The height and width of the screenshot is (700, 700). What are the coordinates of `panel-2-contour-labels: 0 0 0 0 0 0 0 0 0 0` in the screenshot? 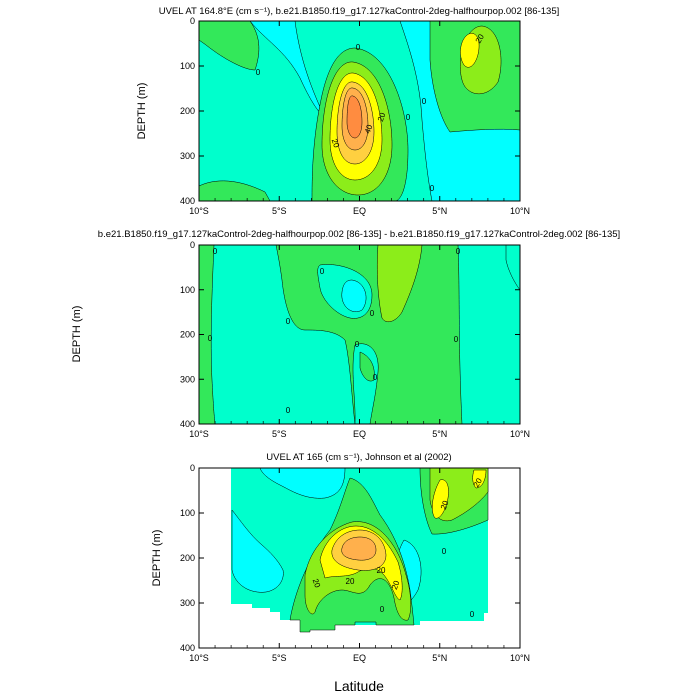 It's located at (334, 331).